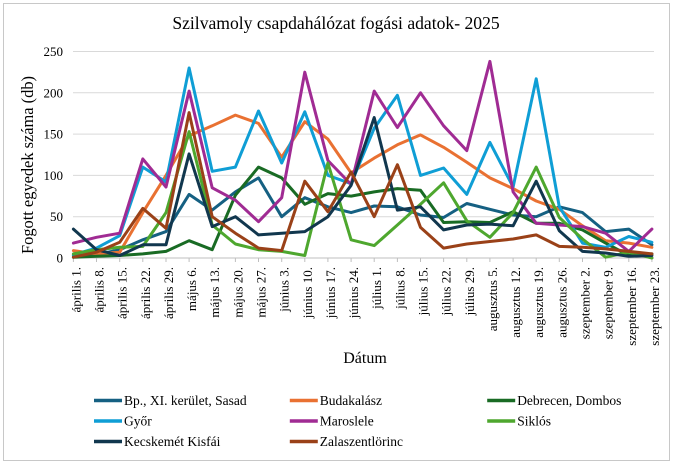  What do you see at coordinates (446, 291) in the screenshot?
I see `svg-text: július 22.` at bounding box center [446, 291].